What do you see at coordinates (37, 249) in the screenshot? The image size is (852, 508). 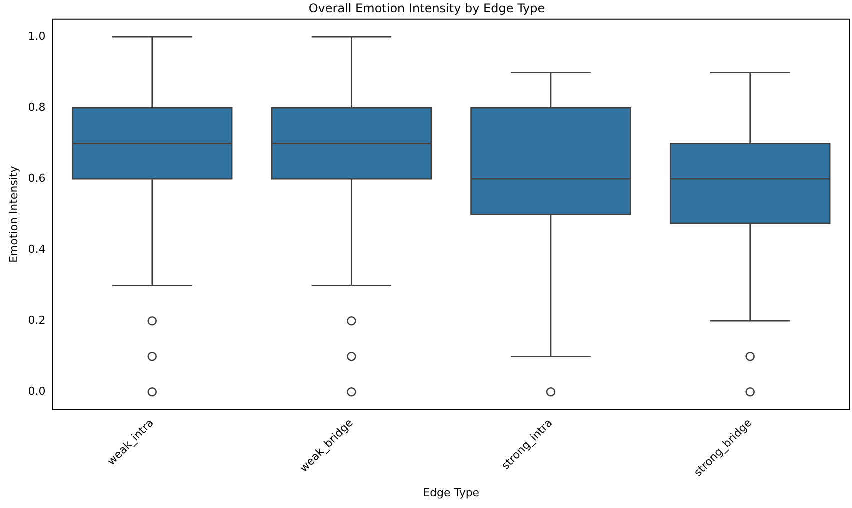 I see `y-tick-label: 0.4` at bounding box center [37, 249].